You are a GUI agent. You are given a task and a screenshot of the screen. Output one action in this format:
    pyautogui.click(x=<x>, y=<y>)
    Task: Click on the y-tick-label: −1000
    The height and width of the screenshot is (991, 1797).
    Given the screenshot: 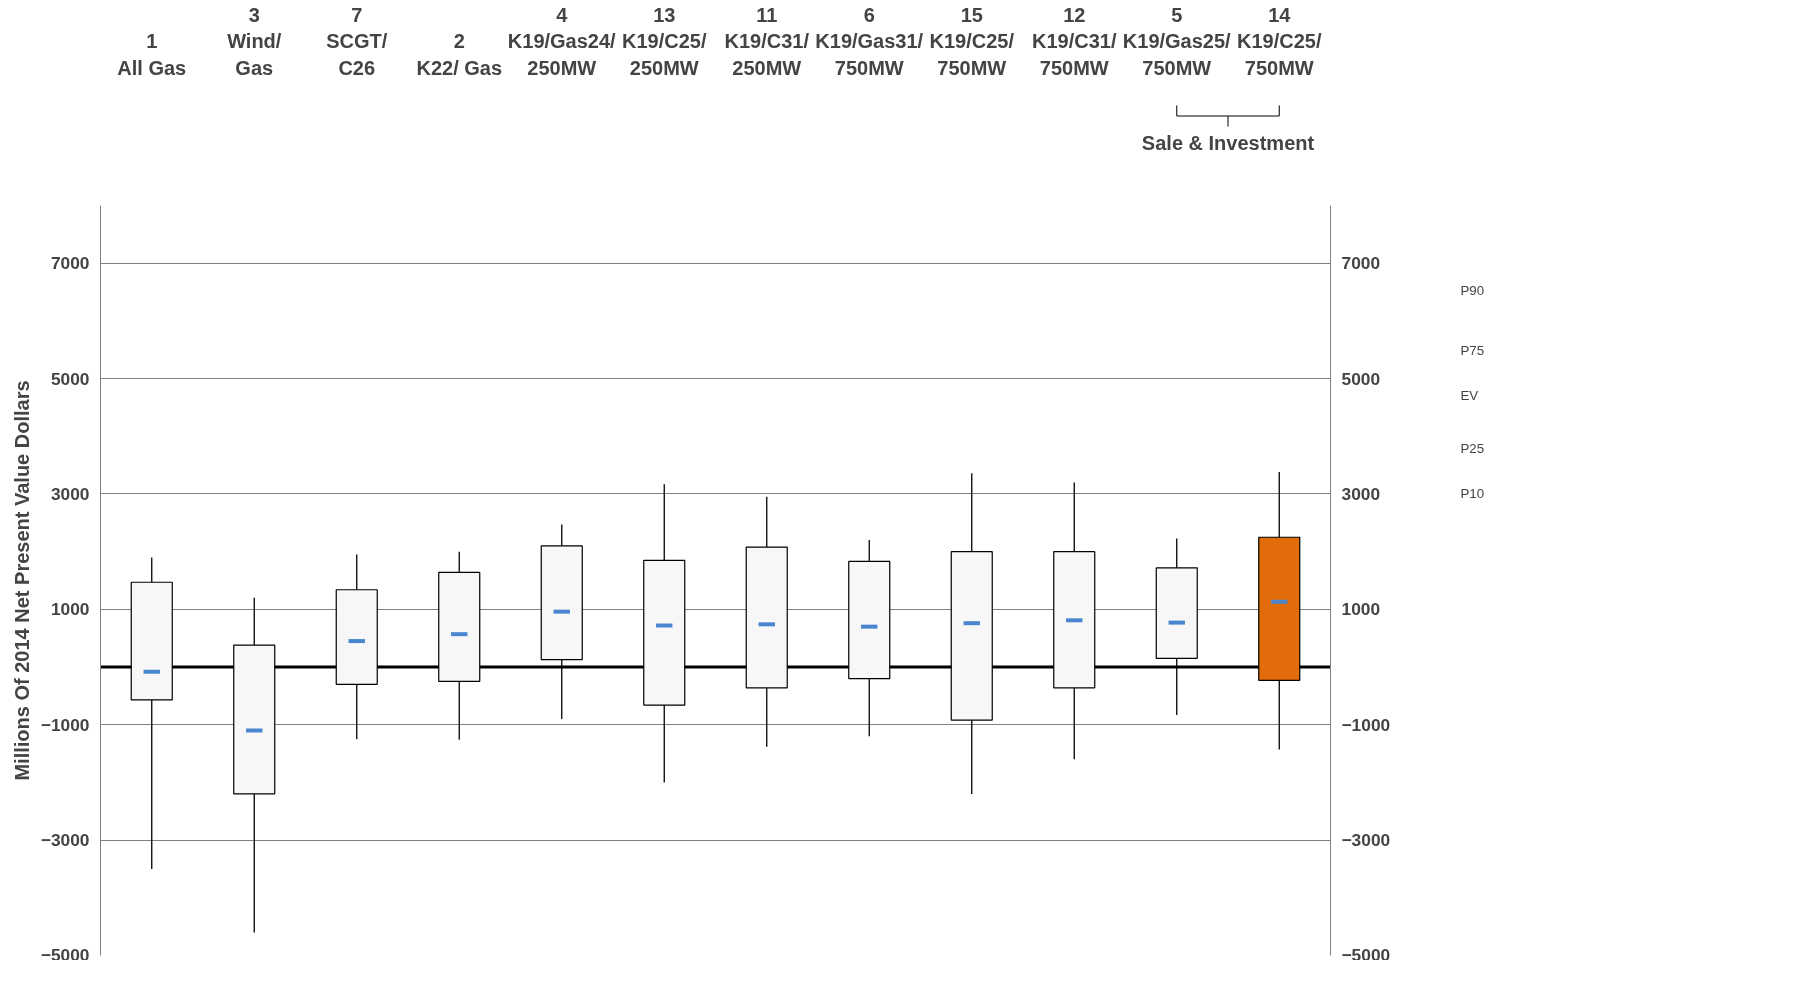 What is the action you would take?
    pyautogui.click(x=65, y=724)
    